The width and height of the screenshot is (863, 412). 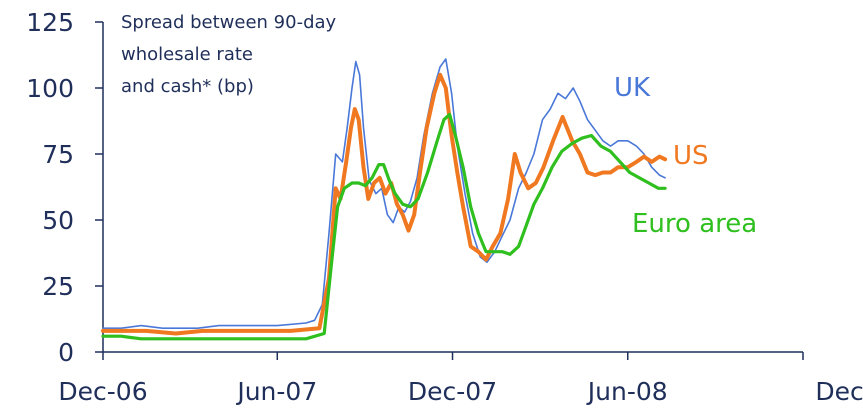 I want to click on y-tick-label: 0, so click(x=66, y=352).